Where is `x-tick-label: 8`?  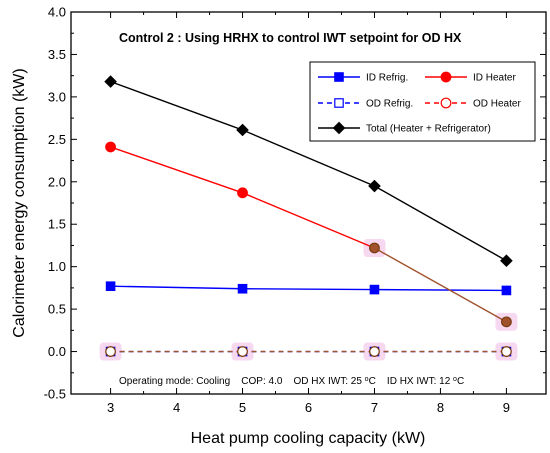 x-tick-label: 8 is located at coordinates (440, 407).